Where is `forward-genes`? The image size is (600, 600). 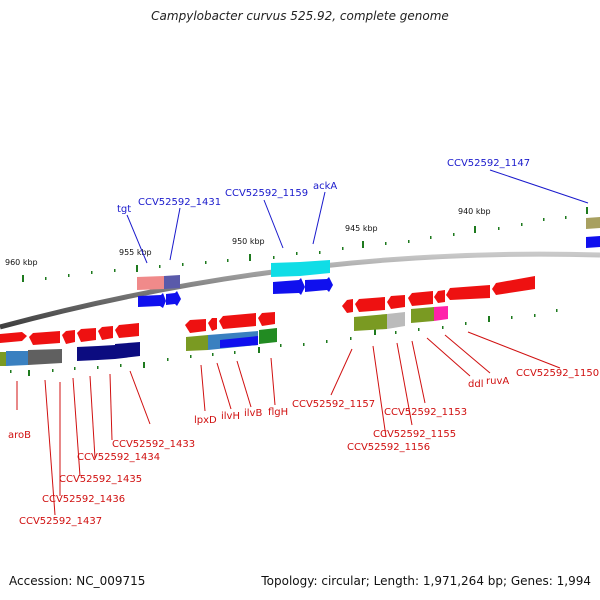
forward-genes is located at coordinates (368, 262).